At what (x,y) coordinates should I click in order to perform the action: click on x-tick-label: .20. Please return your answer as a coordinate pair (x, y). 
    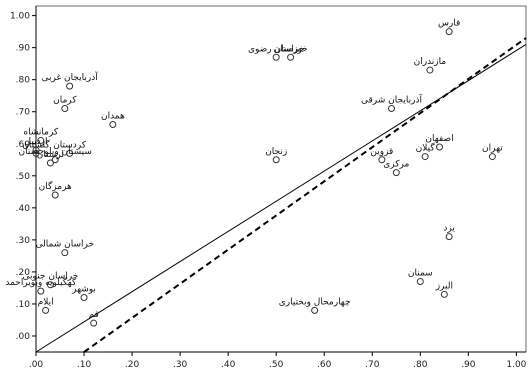
    Looking at the image, I should click on (132, 365).